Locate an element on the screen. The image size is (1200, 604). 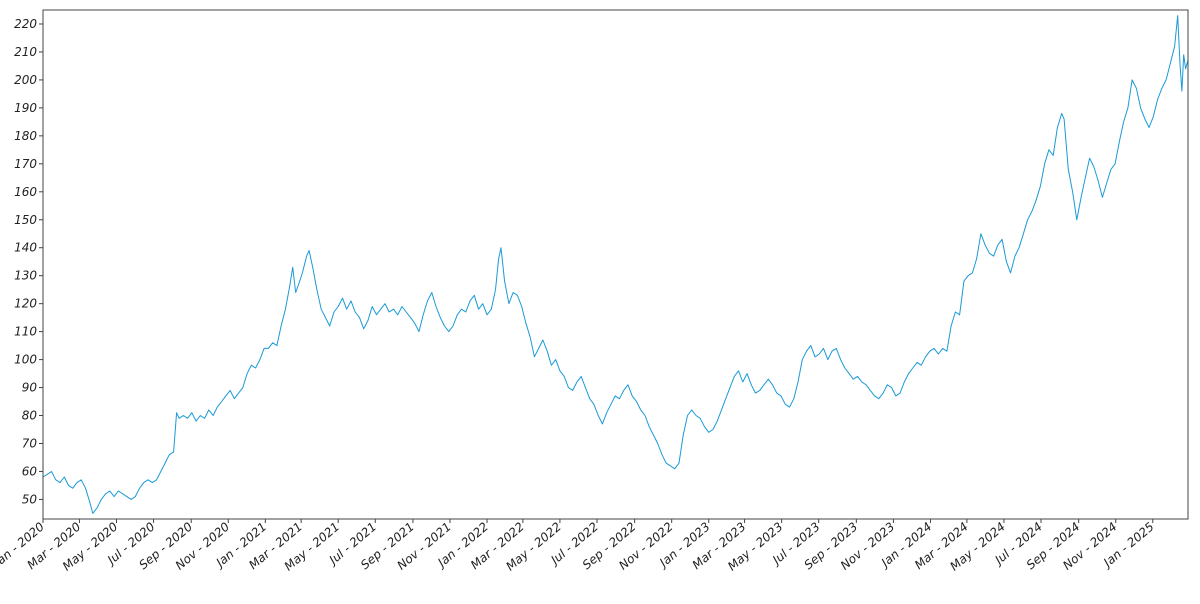
y-tick-label: 70 is located at coordinates (30, 443).